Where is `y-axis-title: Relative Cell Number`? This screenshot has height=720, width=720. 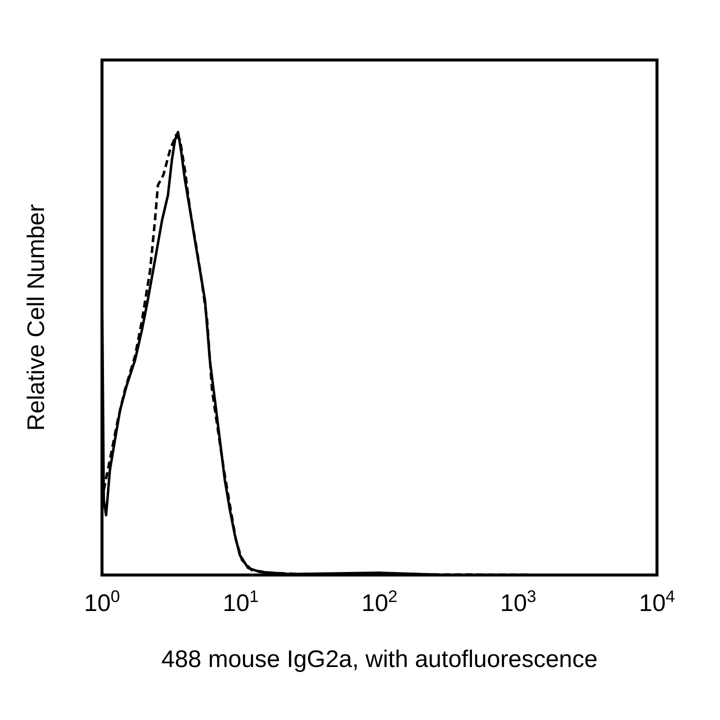
y-axis-title: Relative Cell Number is located at coordinates (36, 317).